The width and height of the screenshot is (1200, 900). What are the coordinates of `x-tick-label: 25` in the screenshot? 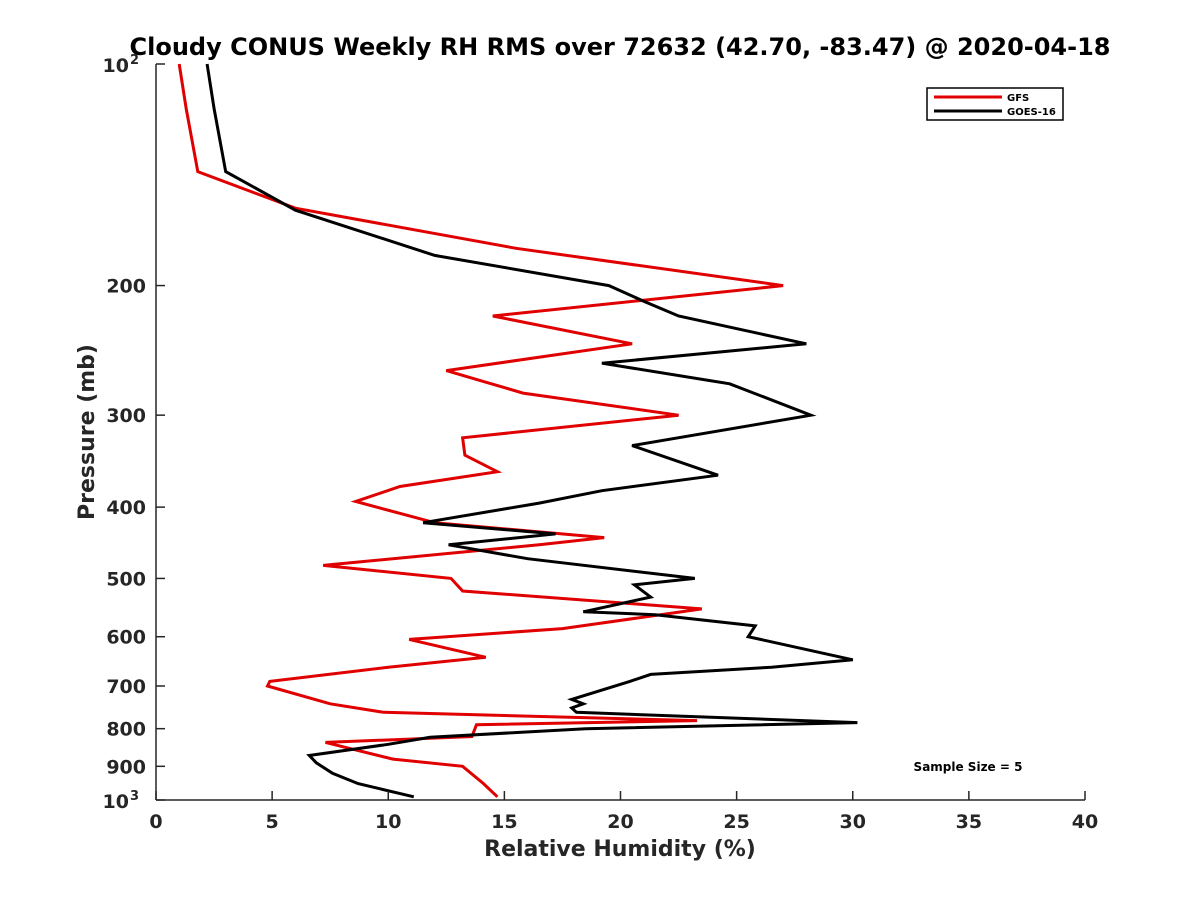 It's located at (736, 822).